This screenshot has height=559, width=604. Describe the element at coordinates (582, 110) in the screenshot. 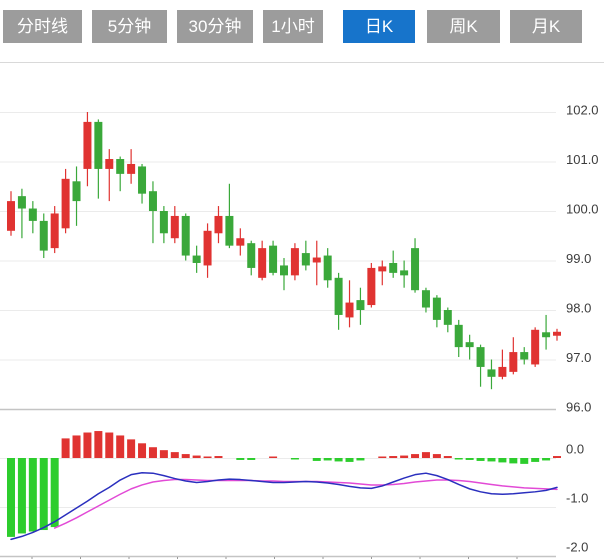

I see `price-tick-label: 102.0` at that location.